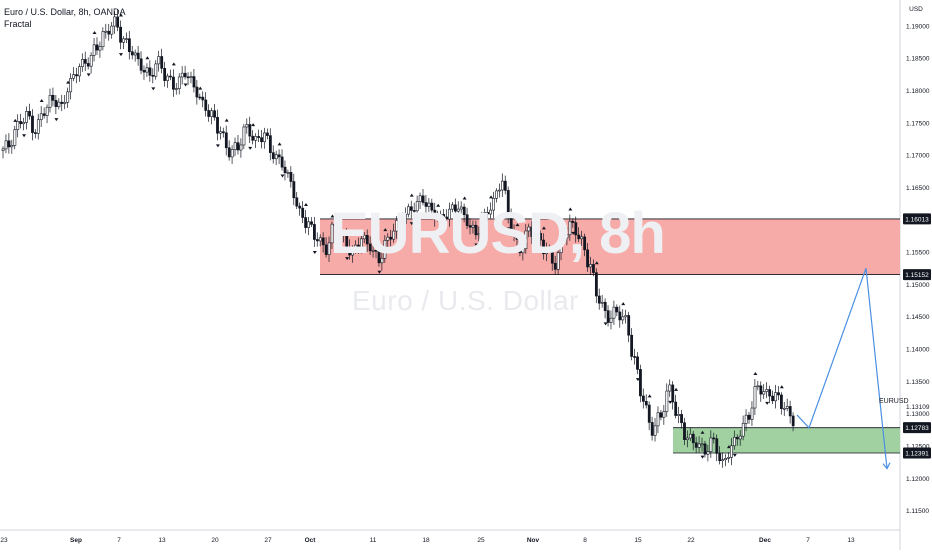  Describe the element at coordinates (215, 540) in the screenshot. I see `time-tick-label: 20` at that location.